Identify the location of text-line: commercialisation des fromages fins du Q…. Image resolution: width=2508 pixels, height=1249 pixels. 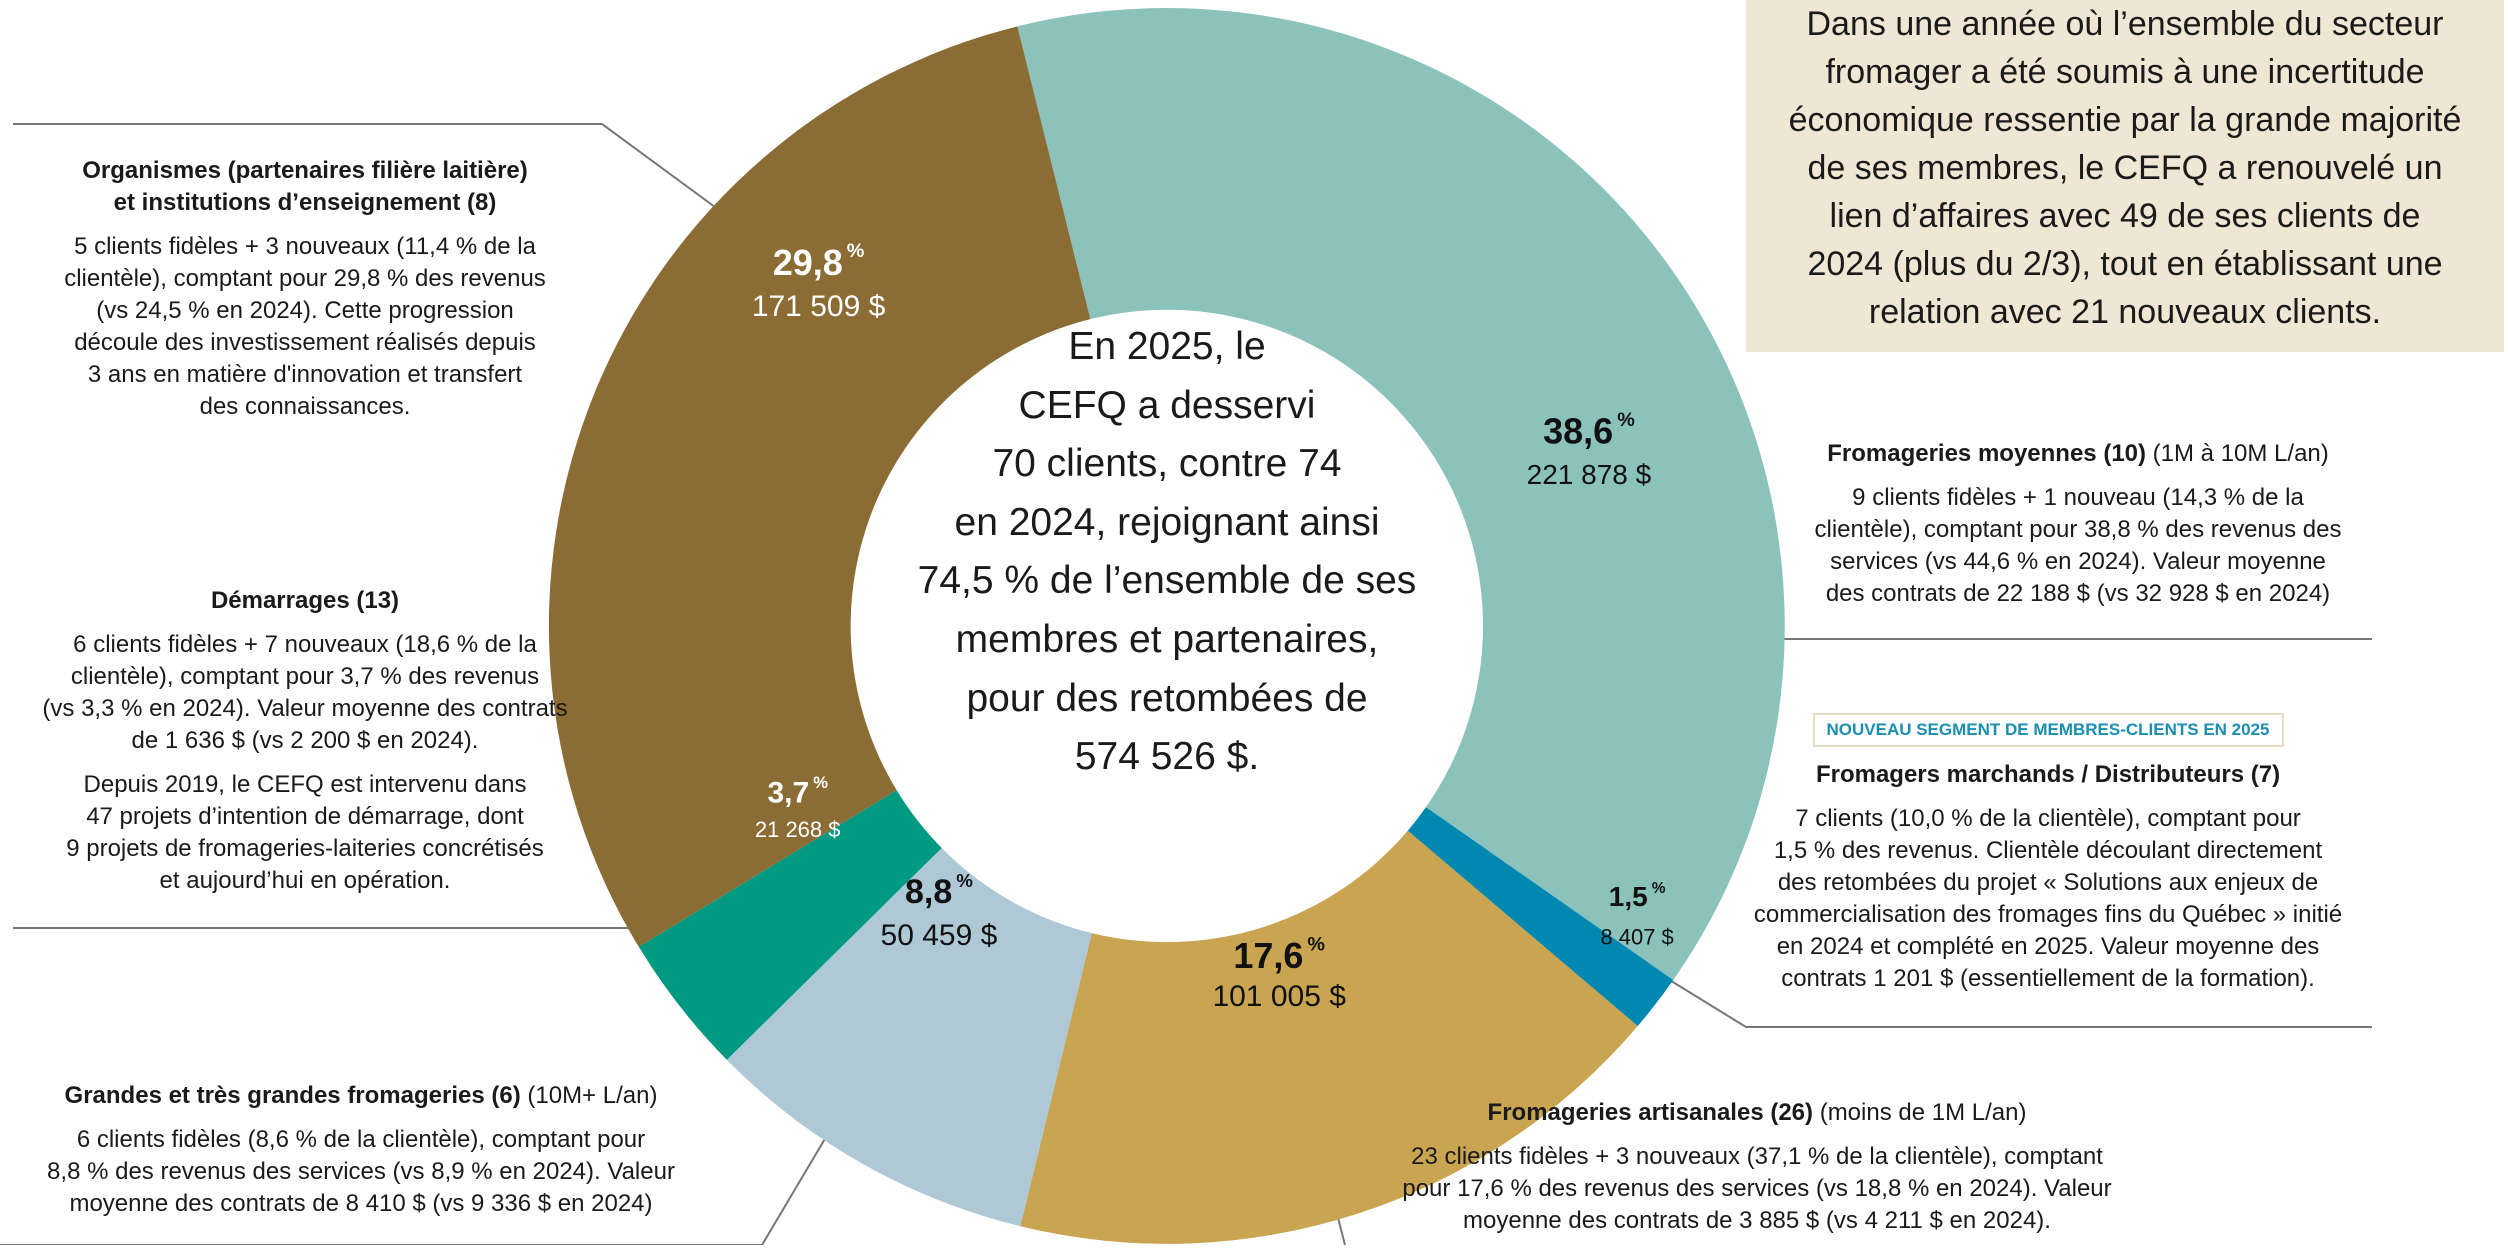
(2048, 914).